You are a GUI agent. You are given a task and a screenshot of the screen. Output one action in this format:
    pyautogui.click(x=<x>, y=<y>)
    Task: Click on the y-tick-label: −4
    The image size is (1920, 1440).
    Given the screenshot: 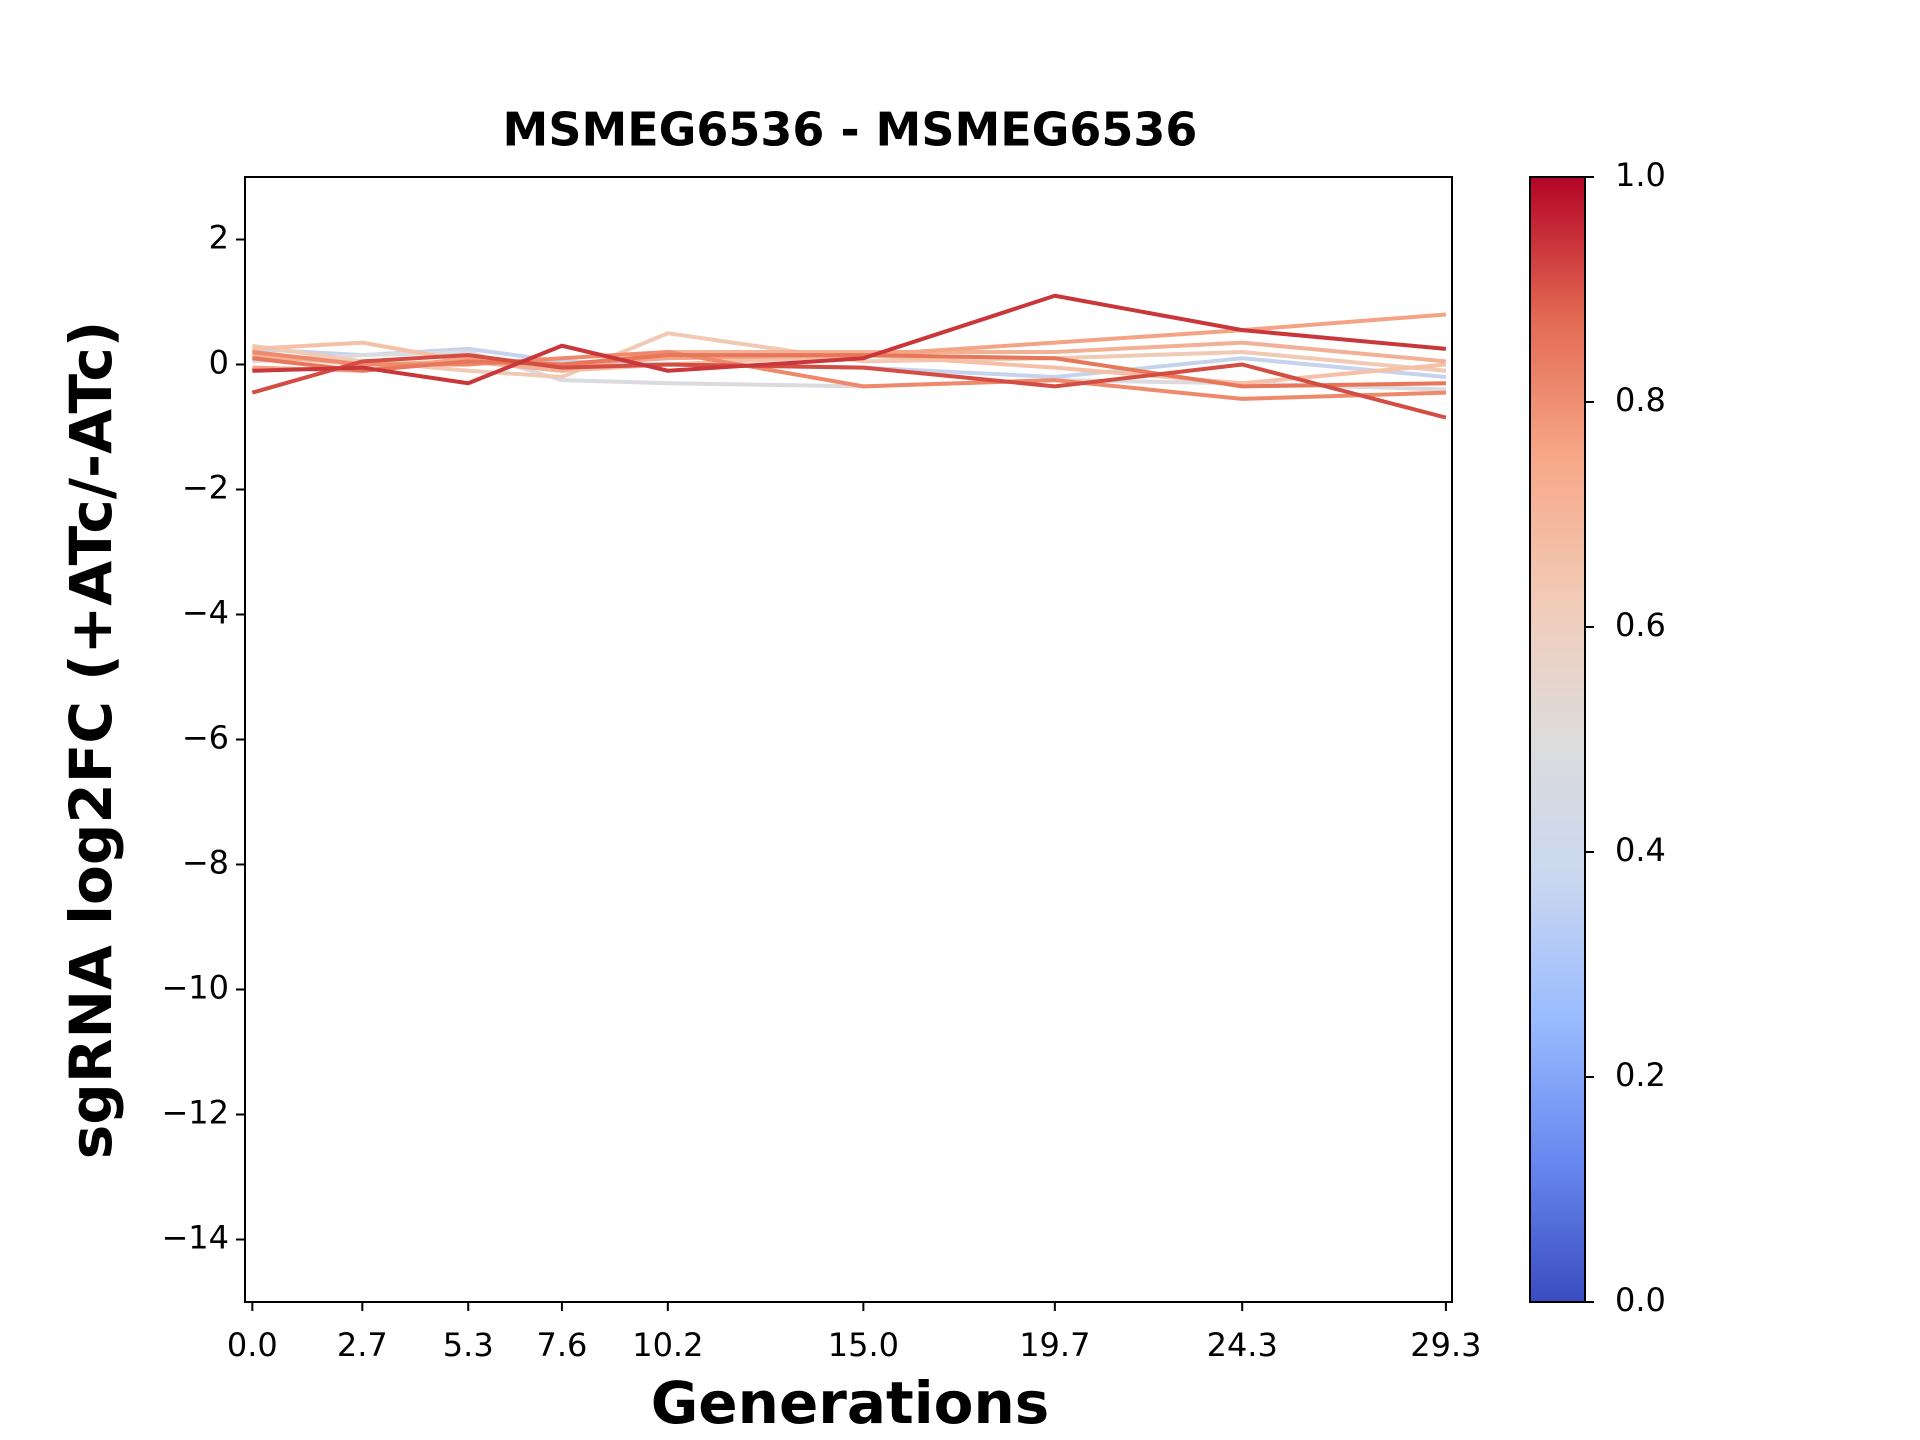 What is the action you would take?
    pyautogui.click(x=205, y=613)
    